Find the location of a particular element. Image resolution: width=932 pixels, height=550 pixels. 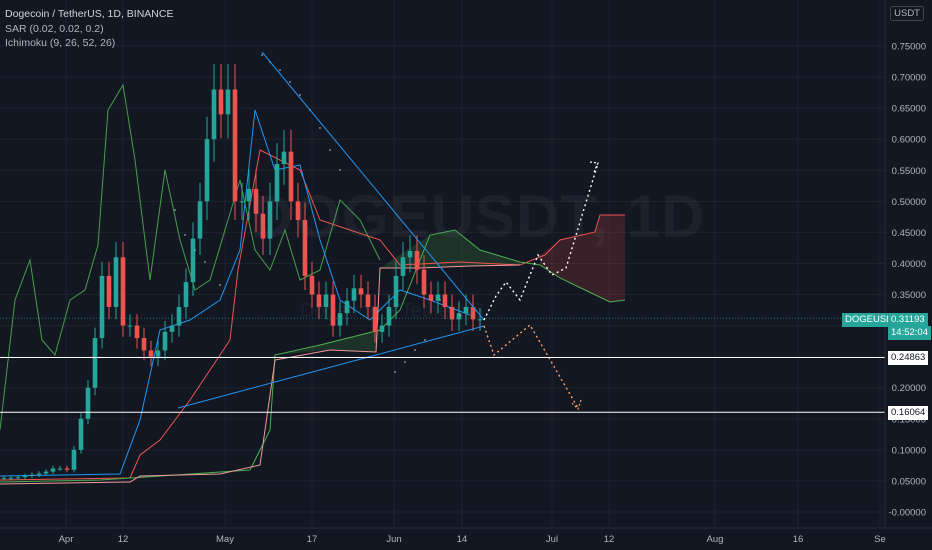

y-tick-label: 0.35000 is located at coordinates (909, 295).